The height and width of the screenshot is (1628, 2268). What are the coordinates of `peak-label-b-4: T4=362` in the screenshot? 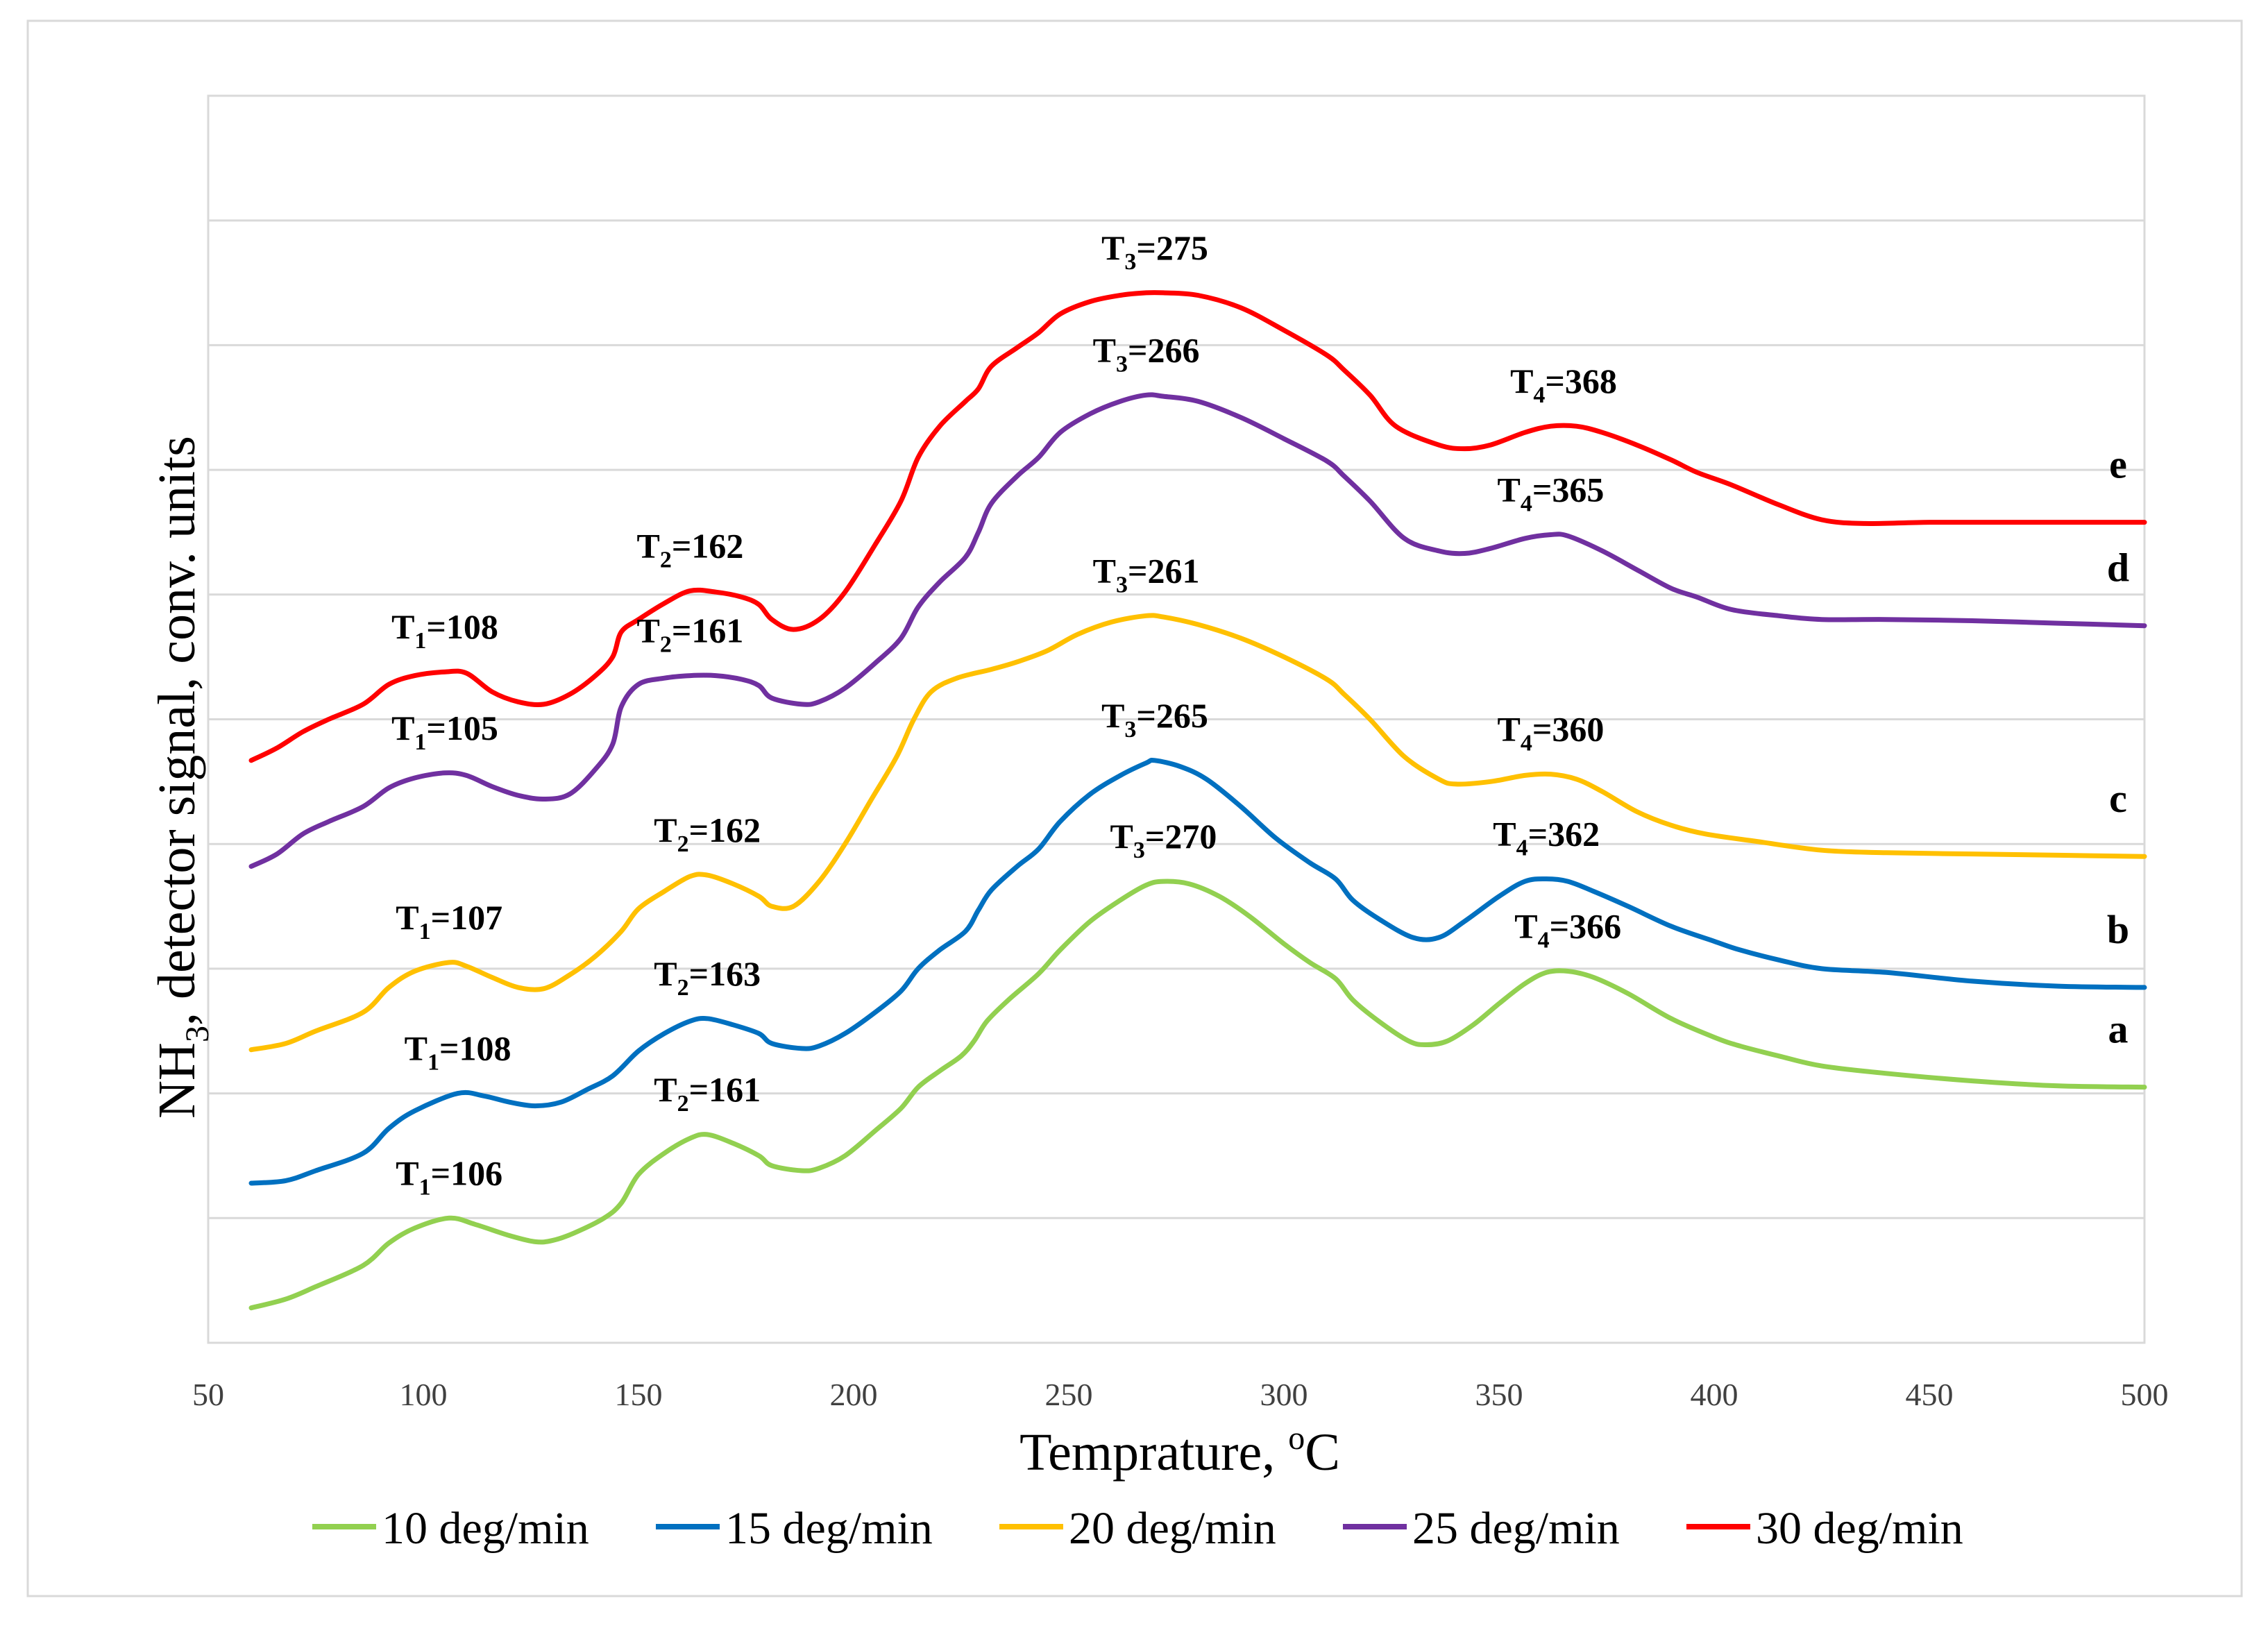 It's located at (1546, 838).